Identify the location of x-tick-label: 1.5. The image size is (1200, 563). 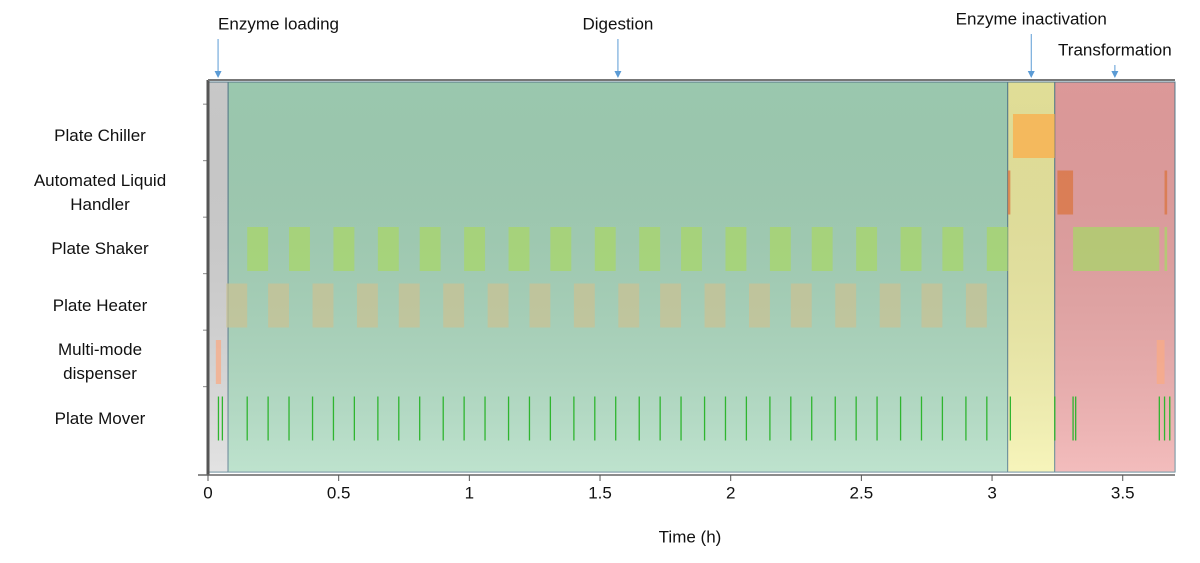
(600, 492).